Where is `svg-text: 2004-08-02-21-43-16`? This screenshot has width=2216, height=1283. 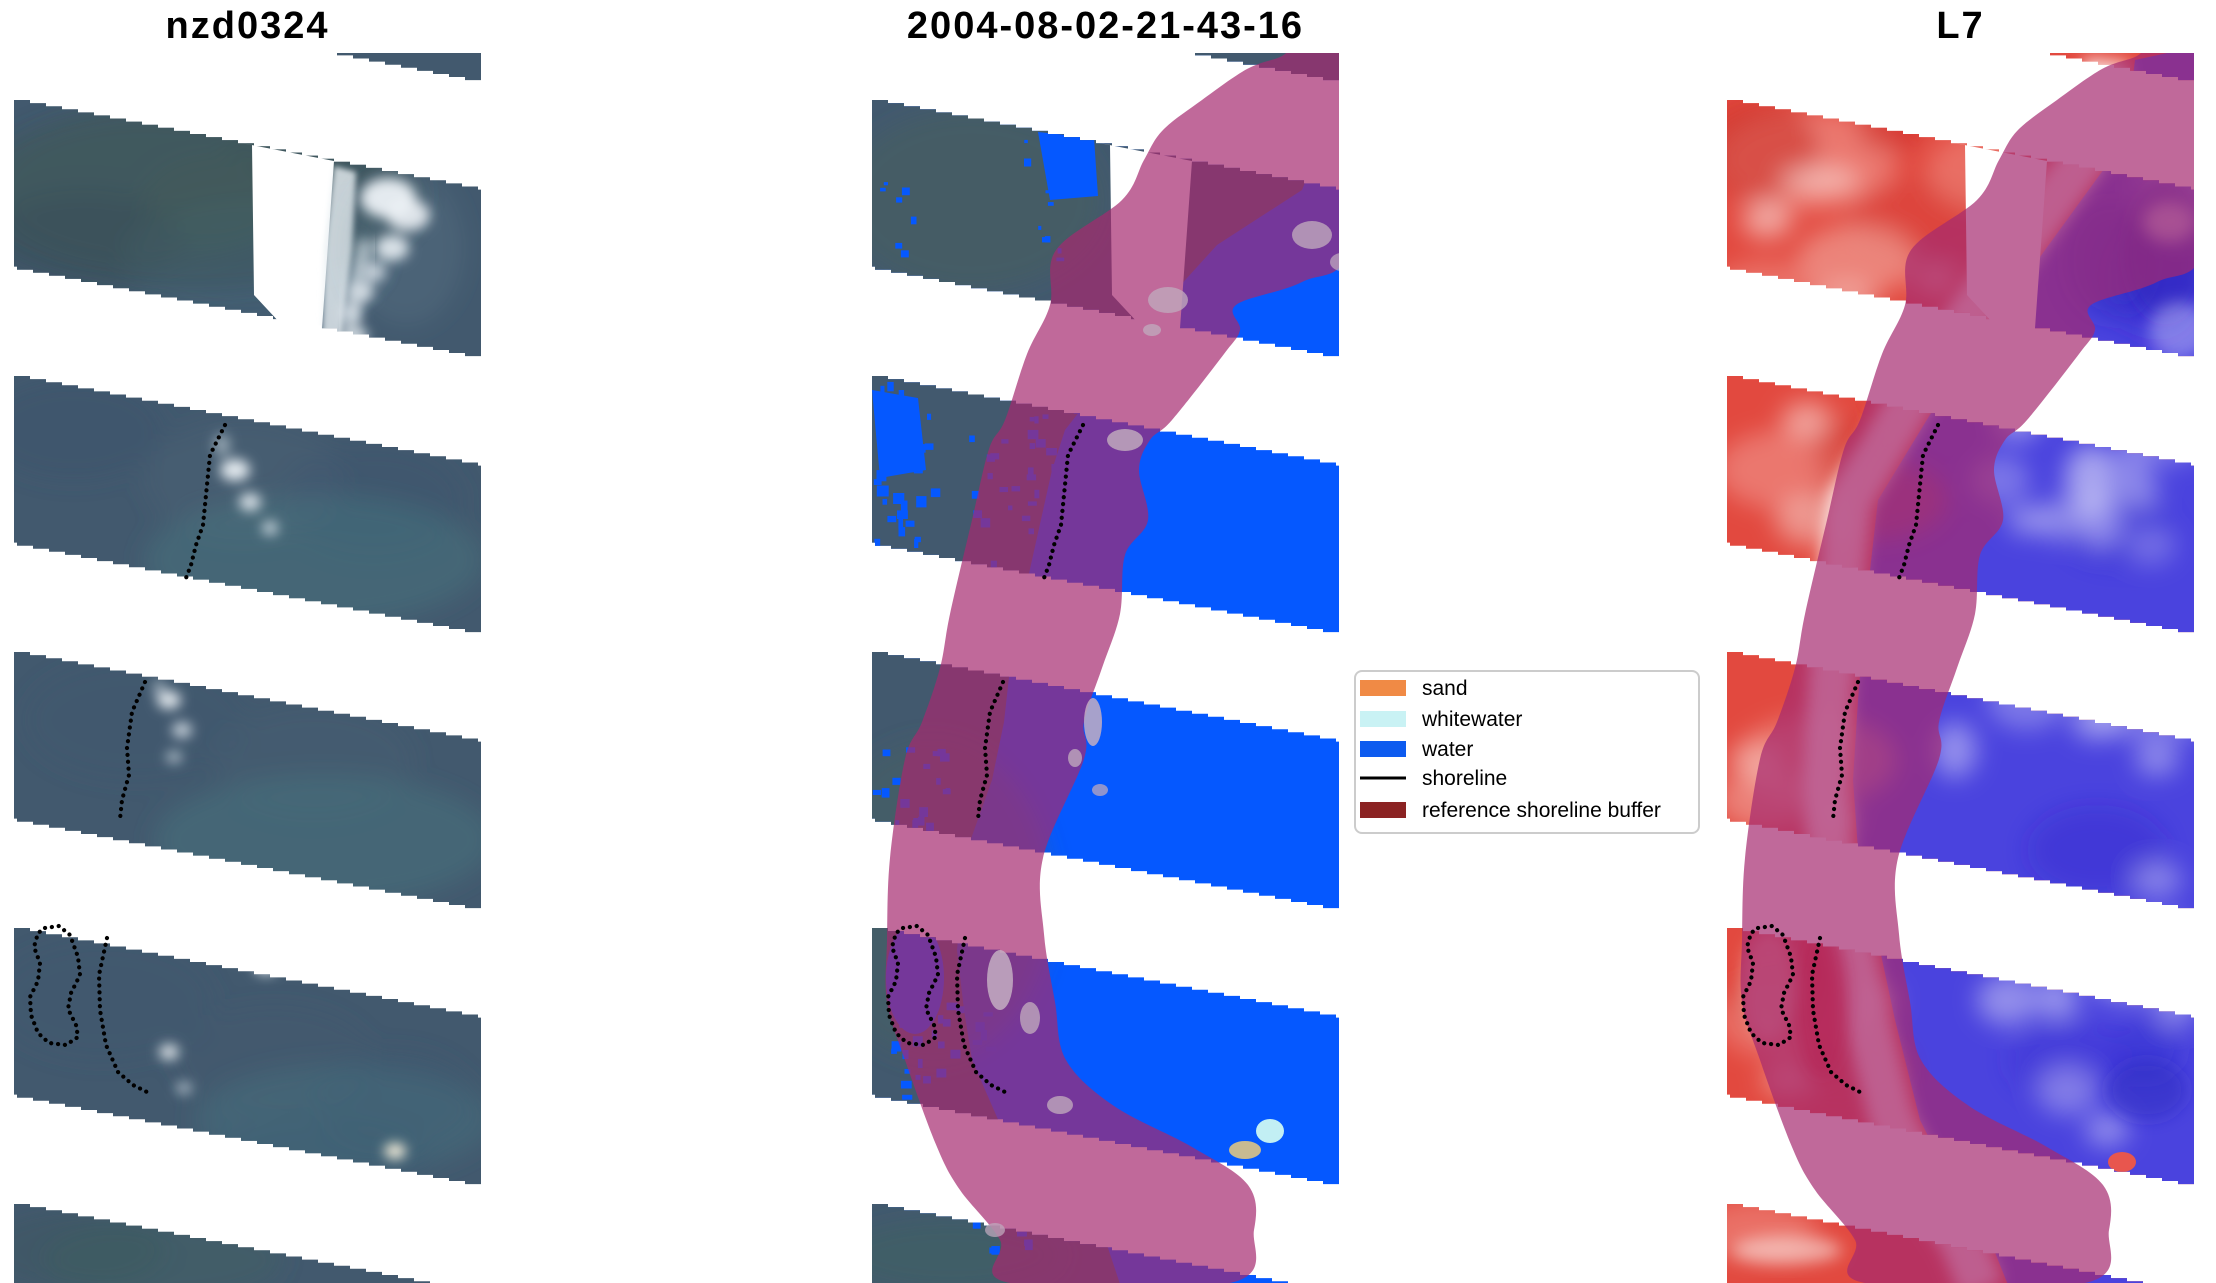
svg-text: 2004-08-02-21-43-16 is located at coordinates (1105, 26).